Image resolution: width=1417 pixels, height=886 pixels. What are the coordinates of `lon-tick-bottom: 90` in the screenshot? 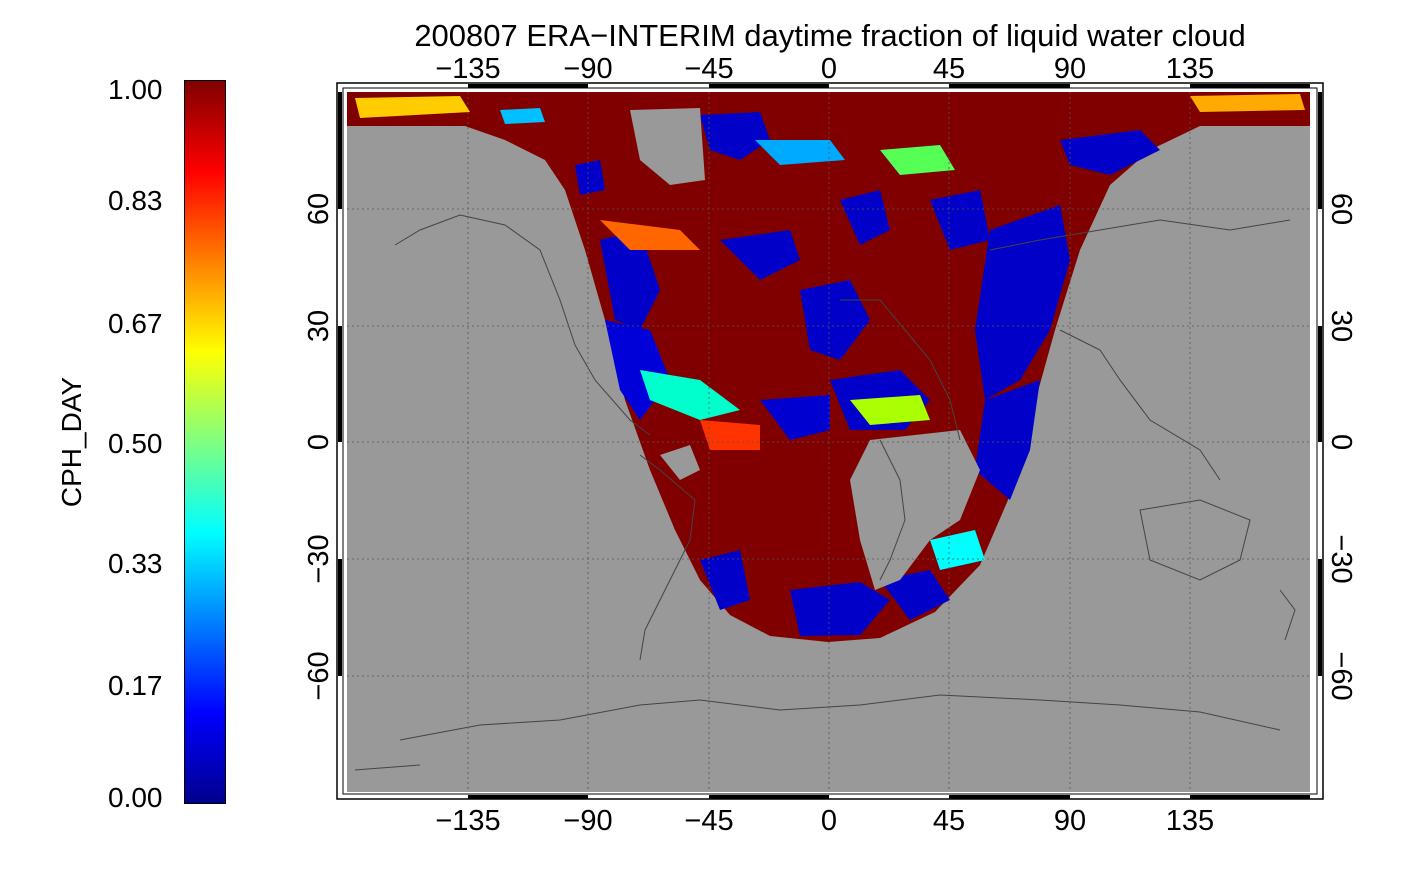 It's located at (1070, 821).